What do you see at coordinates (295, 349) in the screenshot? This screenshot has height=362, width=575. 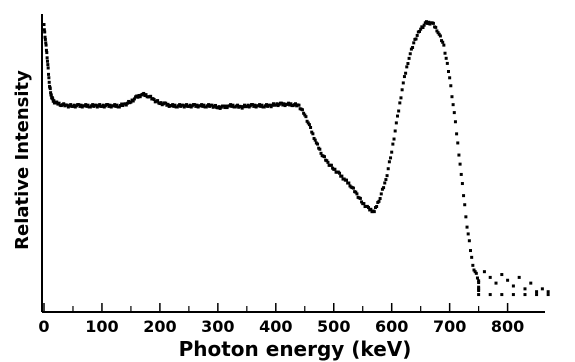 I see `x-axis-title: Photon energy (keV)` at bounding box center [295, 349].